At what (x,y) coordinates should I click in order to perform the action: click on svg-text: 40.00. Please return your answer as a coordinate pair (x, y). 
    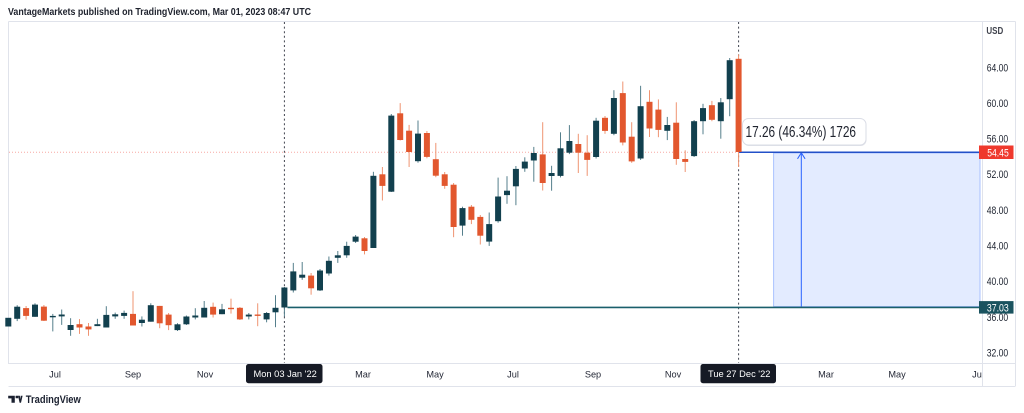
    Looking at the image, I should click on (998, 282).